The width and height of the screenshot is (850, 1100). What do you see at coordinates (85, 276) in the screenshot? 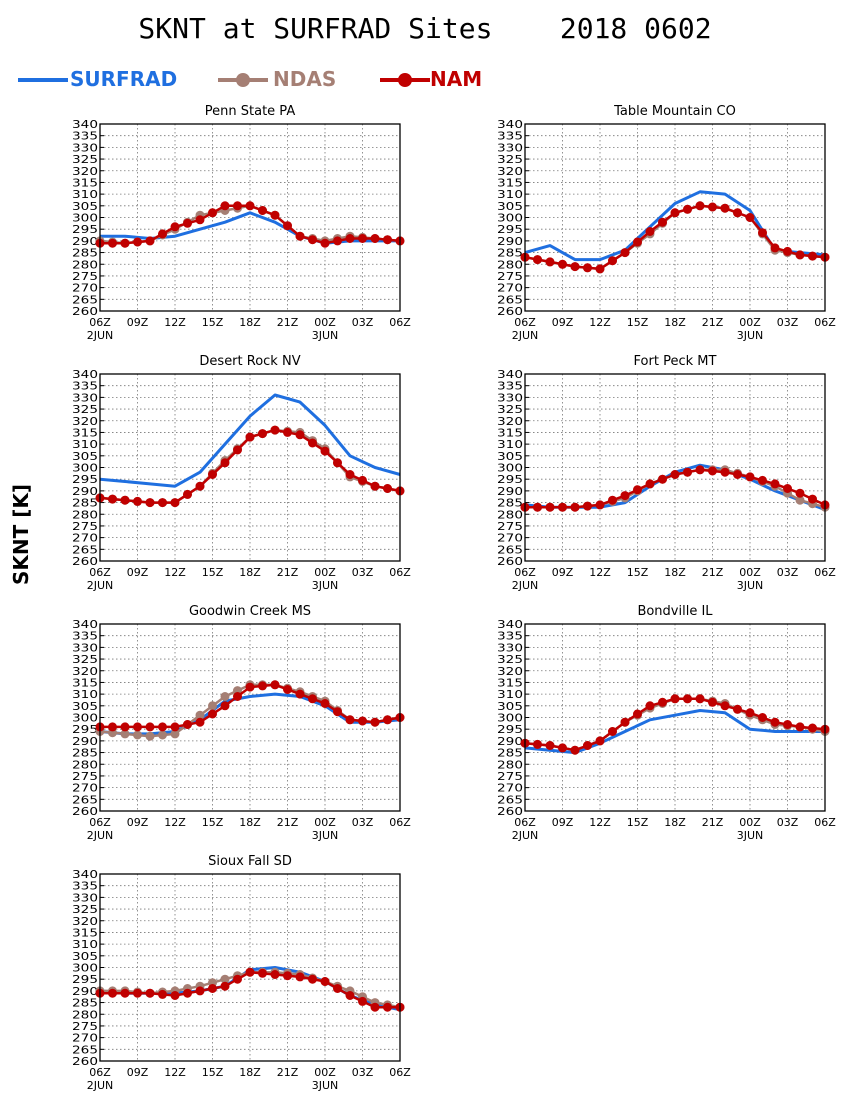
I see `y-tick-label: 275` at bounding box center [85, 276].